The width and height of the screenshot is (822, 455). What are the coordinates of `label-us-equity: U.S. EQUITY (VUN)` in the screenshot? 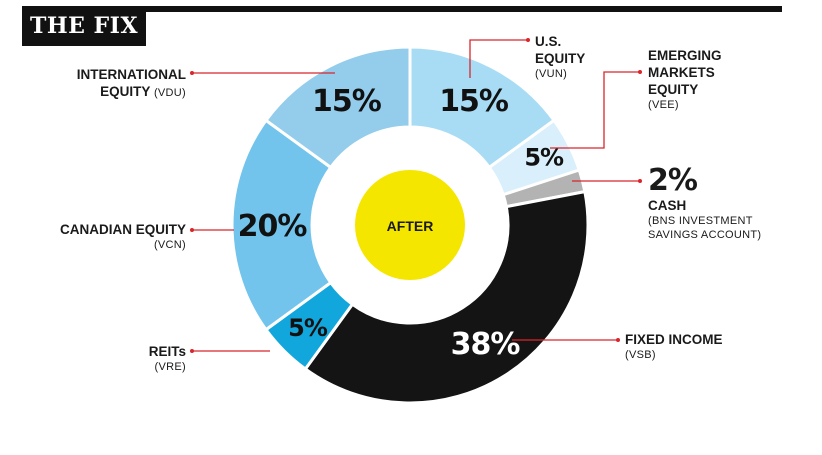 It's located at (560, 57).